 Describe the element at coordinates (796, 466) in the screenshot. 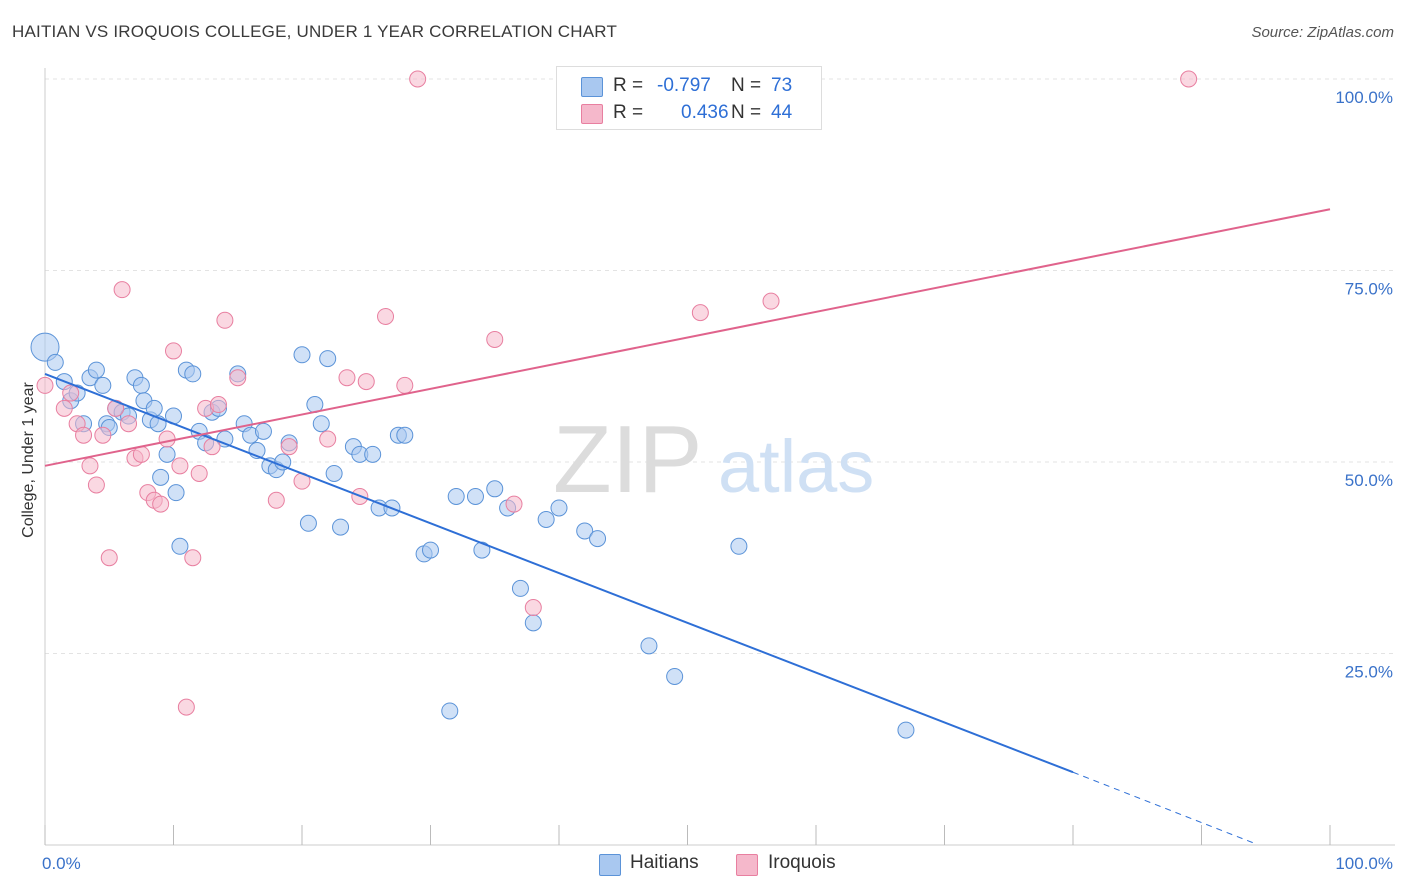

I see `watermark-atlas: atlas` at that location.